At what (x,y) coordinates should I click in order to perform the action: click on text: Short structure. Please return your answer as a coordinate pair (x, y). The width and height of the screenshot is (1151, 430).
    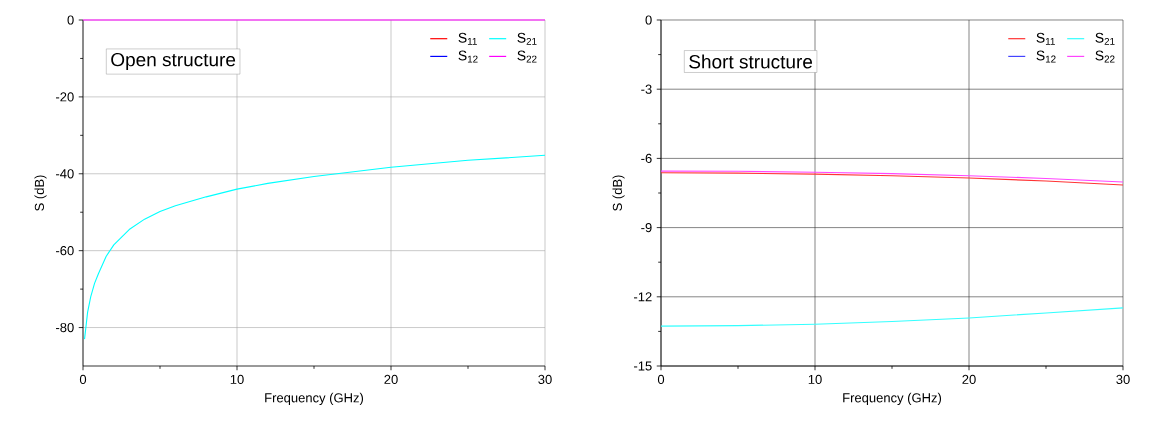
    Looking at the image, I should click on (751, 61).